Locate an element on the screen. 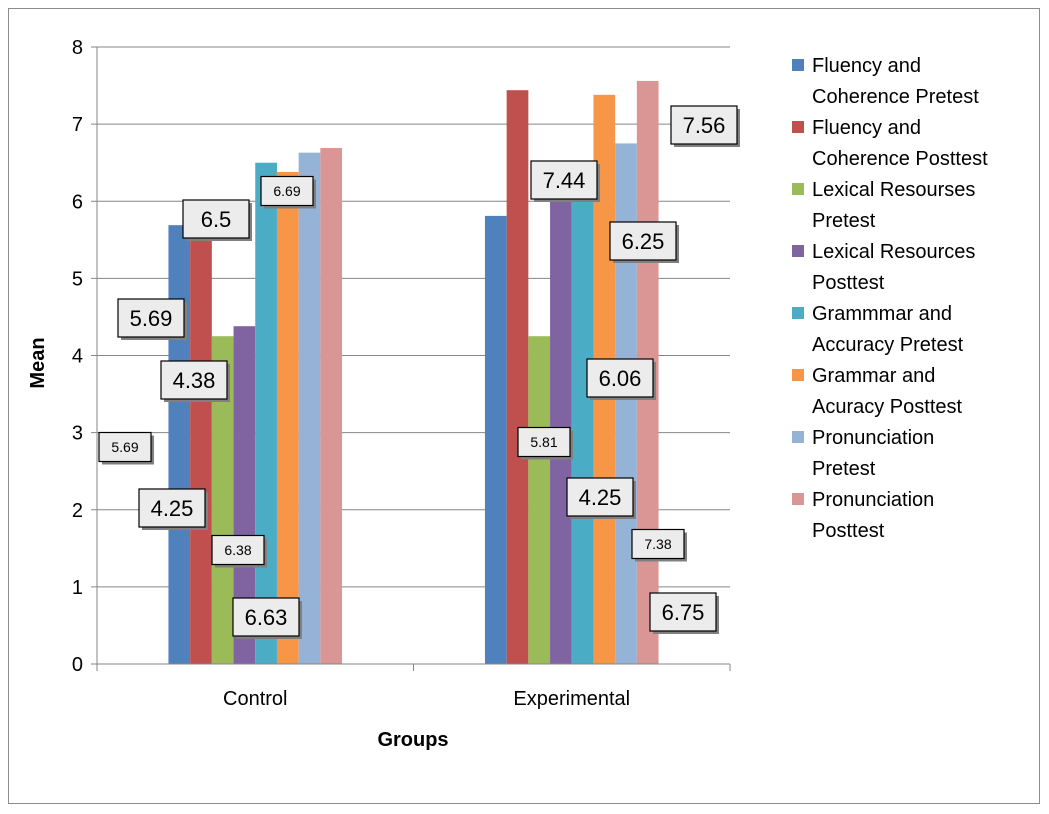 Image resolution: width=1049 pixels, height=814 pixels. data-label: 6.38 is located at coordinates (237, 550).